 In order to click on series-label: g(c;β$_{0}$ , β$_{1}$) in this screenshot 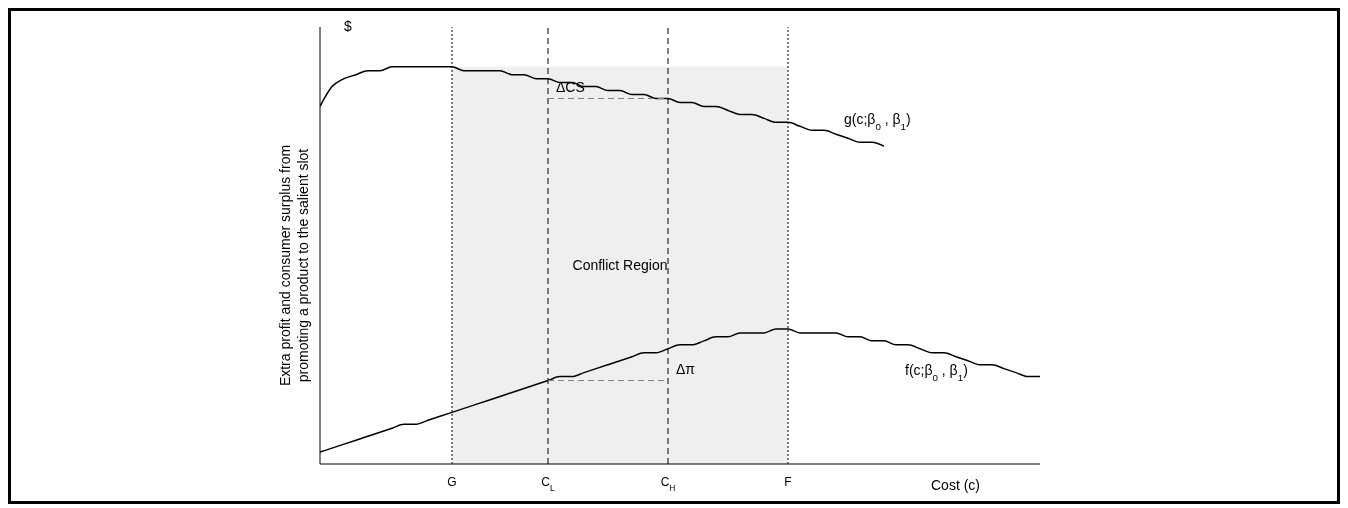, I will do `click(877, 121)`.